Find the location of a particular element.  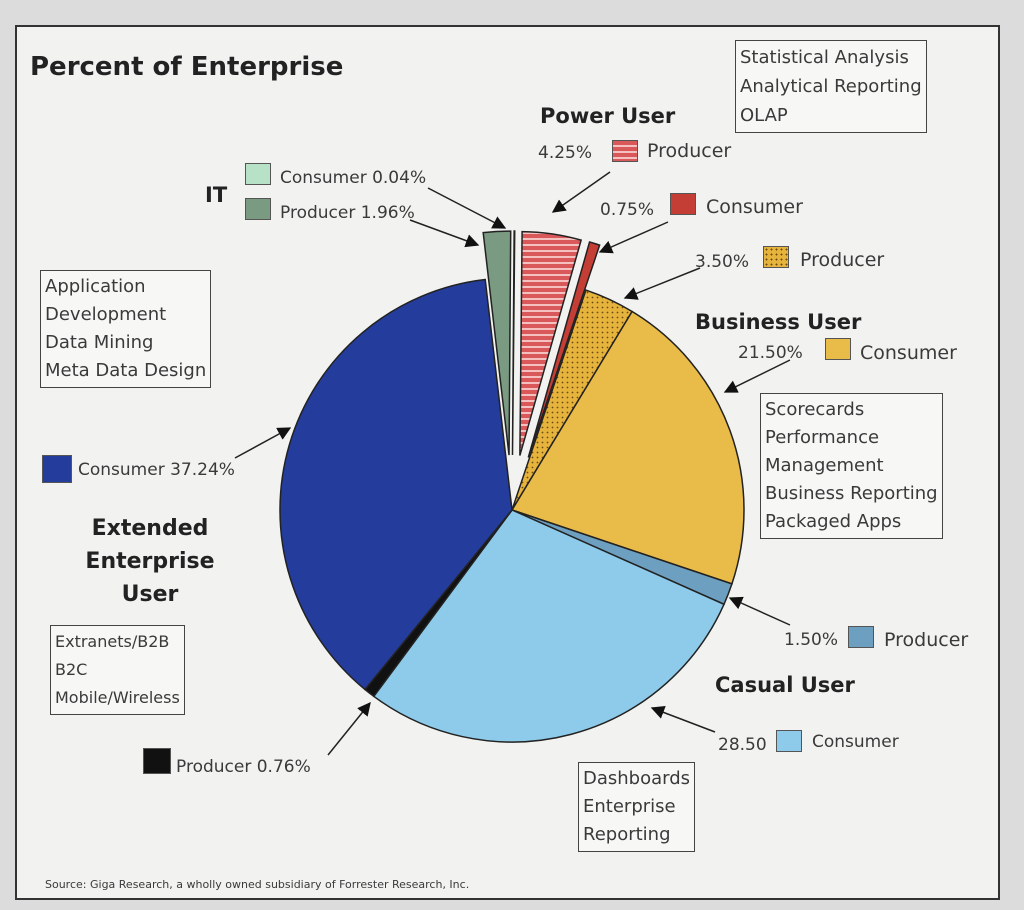

legend-swatch-power-producer is located at coordinates (625, 151).